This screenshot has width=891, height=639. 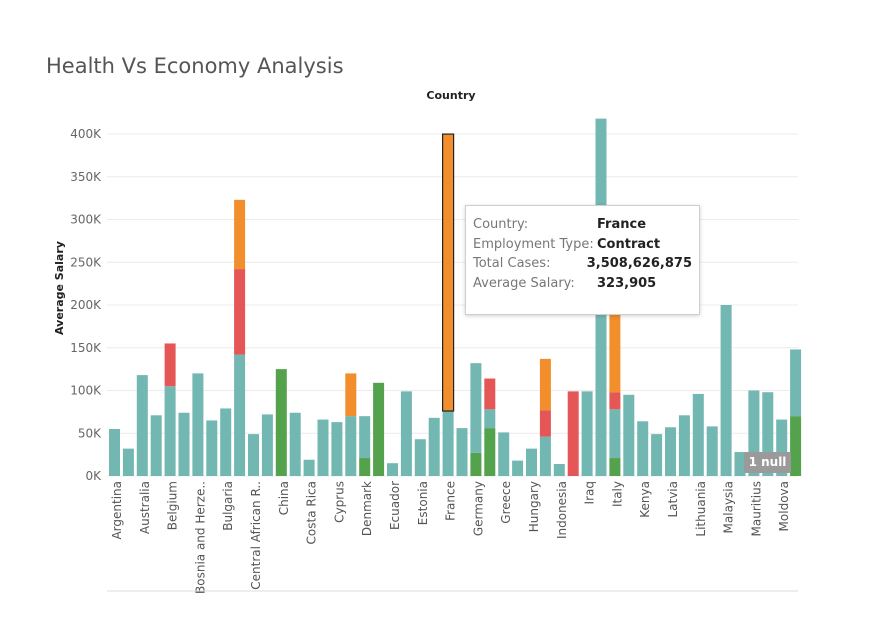 I want to click on x-tick-label: Denmark, so click(x=367, y=508).